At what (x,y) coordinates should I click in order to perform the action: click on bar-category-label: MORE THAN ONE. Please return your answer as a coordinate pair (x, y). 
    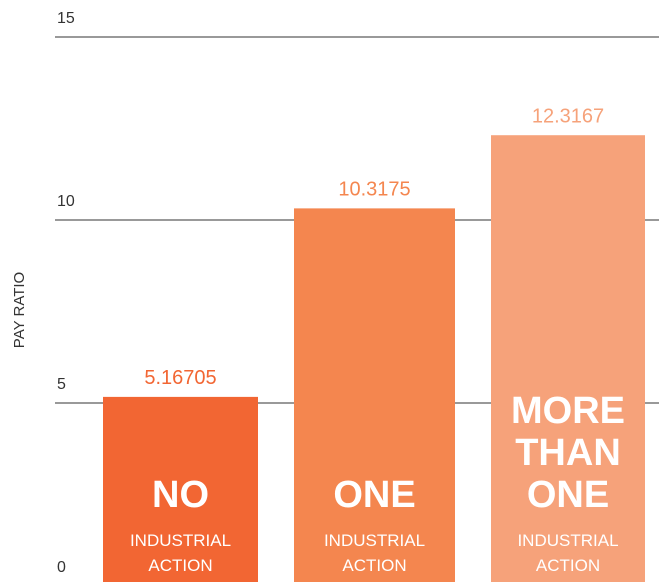
    Looking at the image, I should click on (568, 453).